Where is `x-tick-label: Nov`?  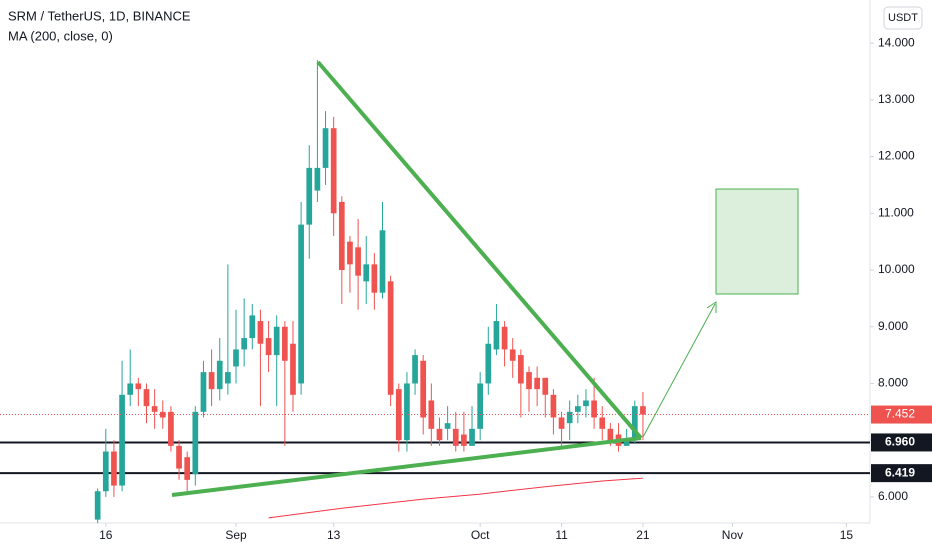 x-tick-label: Nov is located at coordinates (732, 535).